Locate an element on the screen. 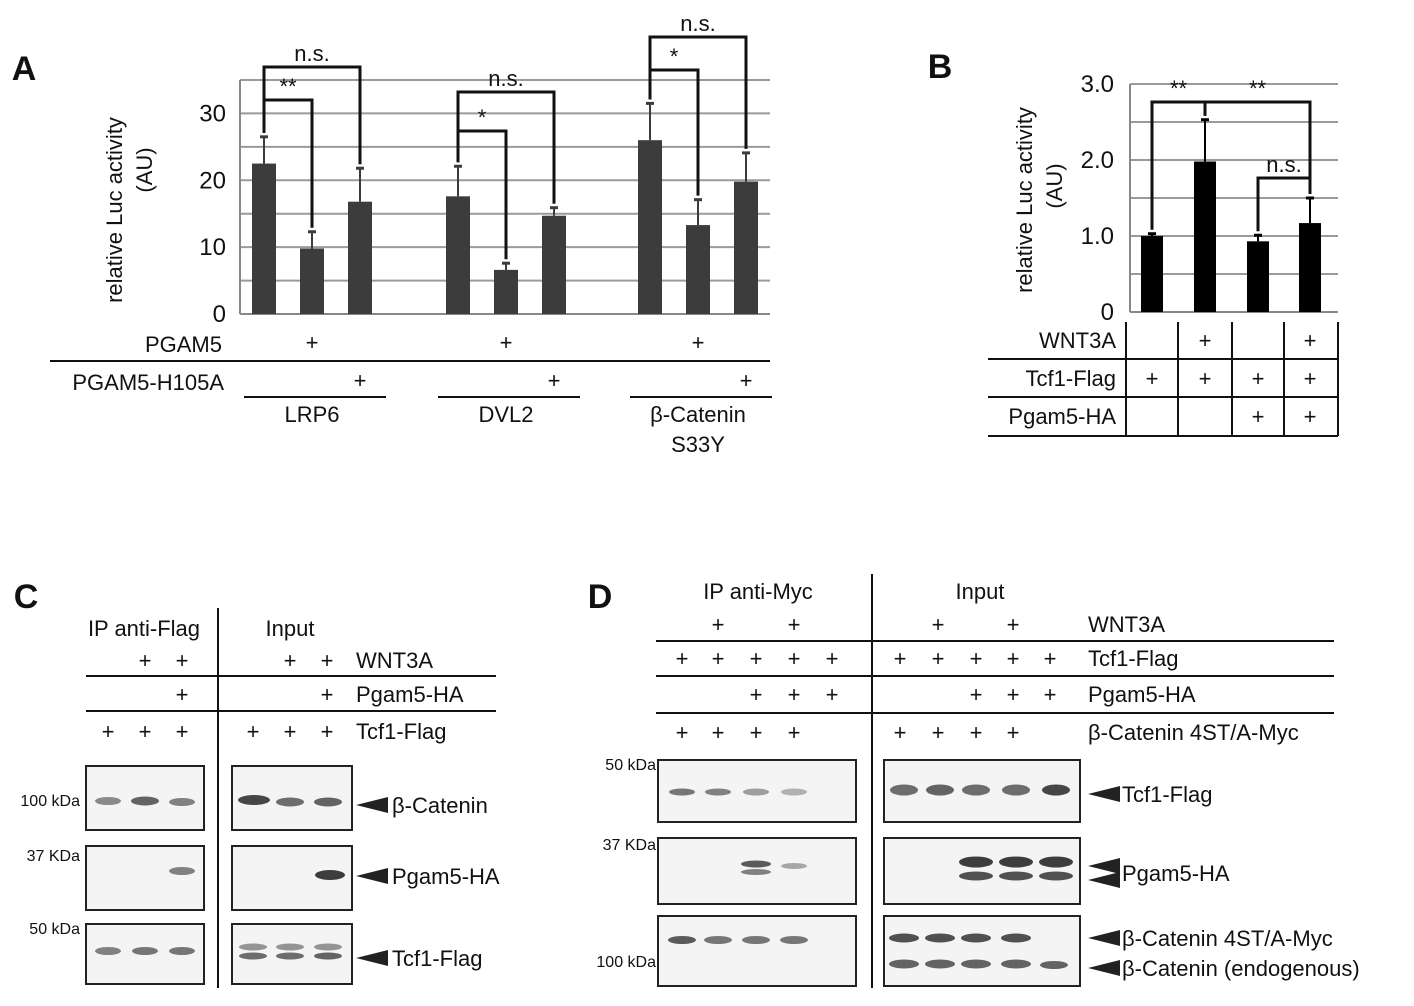 Image resolution: width=1414 pixels, height=1006 pixels. blot-d-row-label: WNT3A is located at coordinates (1126, 624).